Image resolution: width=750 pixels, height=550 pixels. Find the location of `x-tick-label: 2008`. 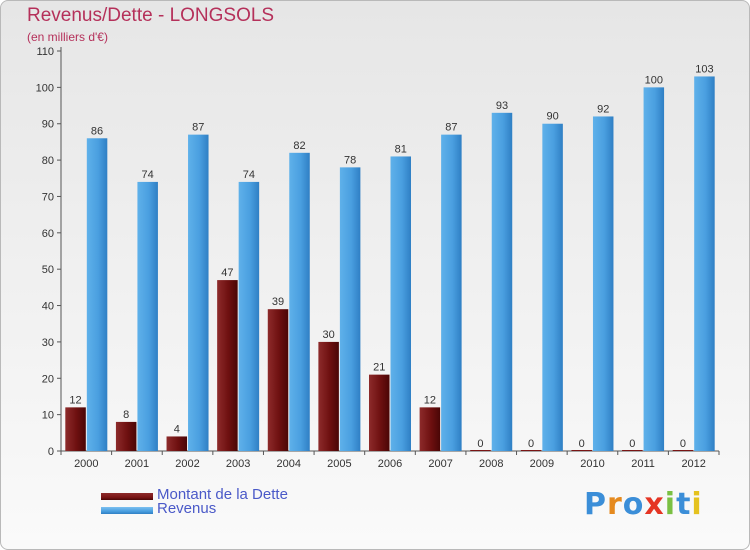

x-tick-label: 2008 is located at coordinates (491, 464).